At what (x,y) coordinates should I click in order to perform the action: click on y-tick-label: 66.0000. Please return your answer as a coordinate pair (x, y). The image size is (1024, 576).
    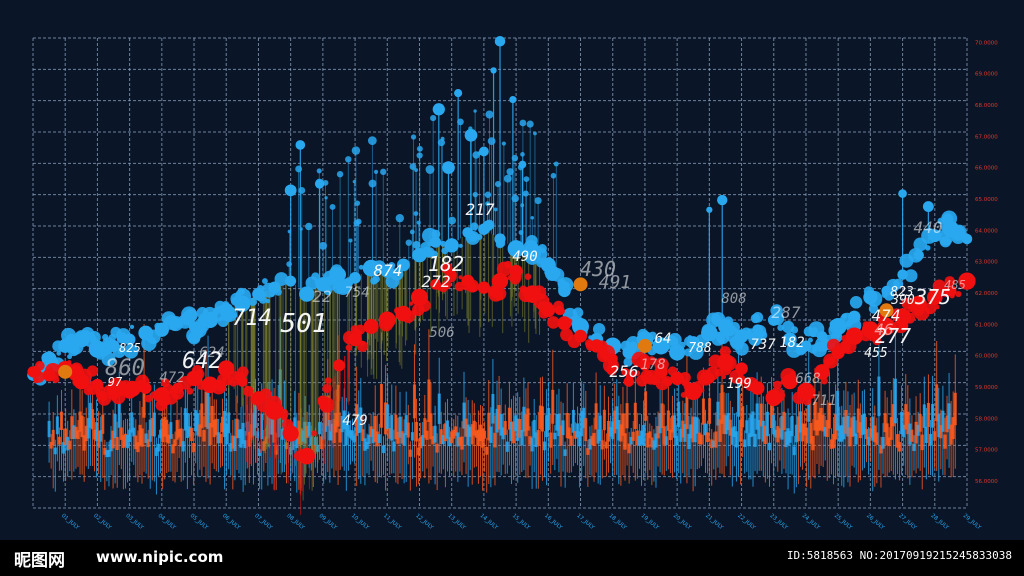
    Looking at the image, I should click on (986, 169).